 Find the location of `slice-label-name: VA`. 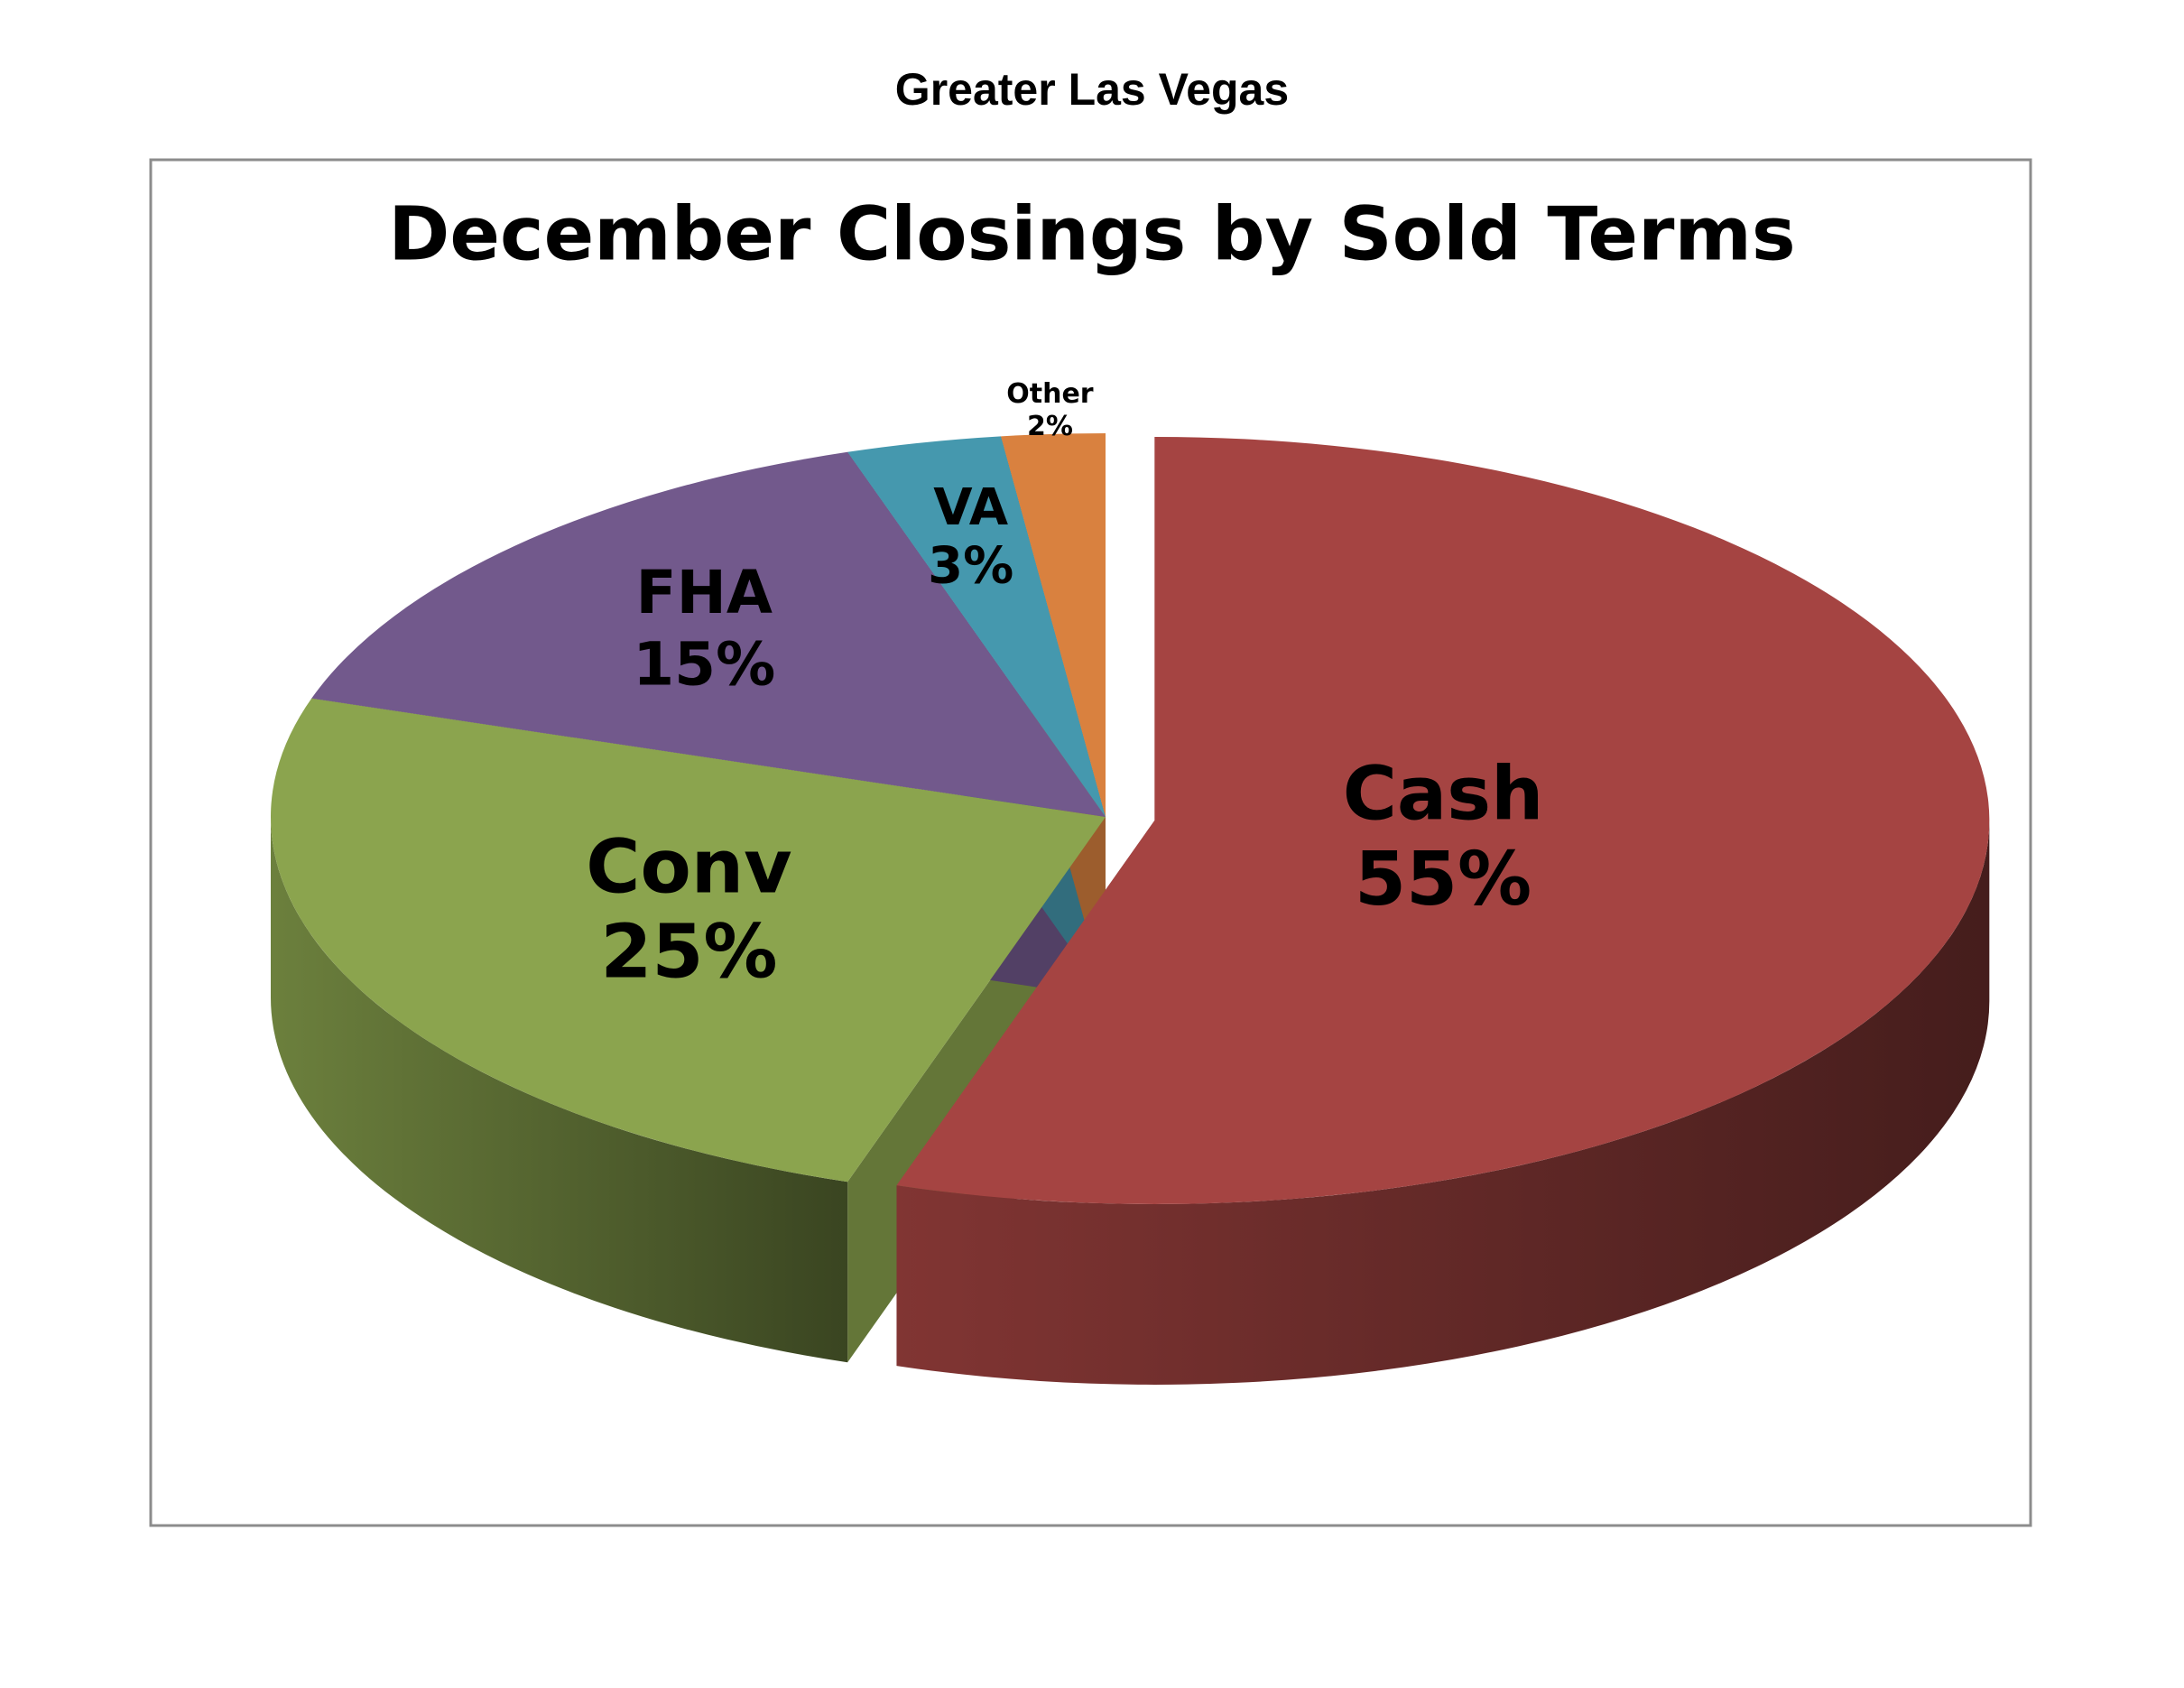

slice-label-name: VA is located at coordinates (971, 508).